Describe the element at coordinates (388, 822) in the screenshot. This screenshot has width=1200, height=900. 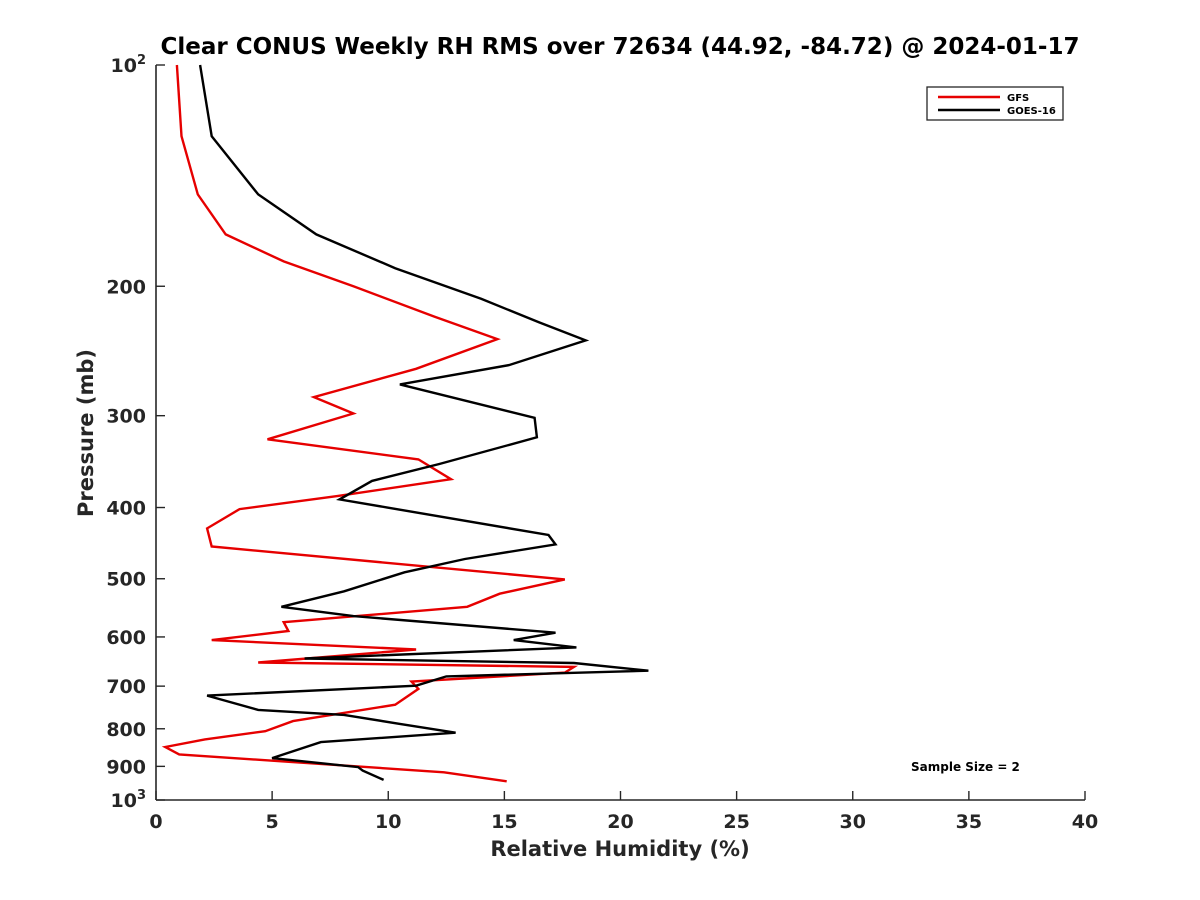
I see `x-tick-label: 10` at that location.